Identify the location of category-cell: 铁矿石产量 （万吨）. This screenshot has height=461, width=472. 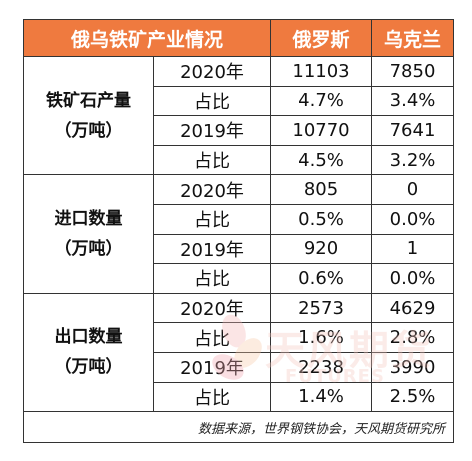
(88, 115).